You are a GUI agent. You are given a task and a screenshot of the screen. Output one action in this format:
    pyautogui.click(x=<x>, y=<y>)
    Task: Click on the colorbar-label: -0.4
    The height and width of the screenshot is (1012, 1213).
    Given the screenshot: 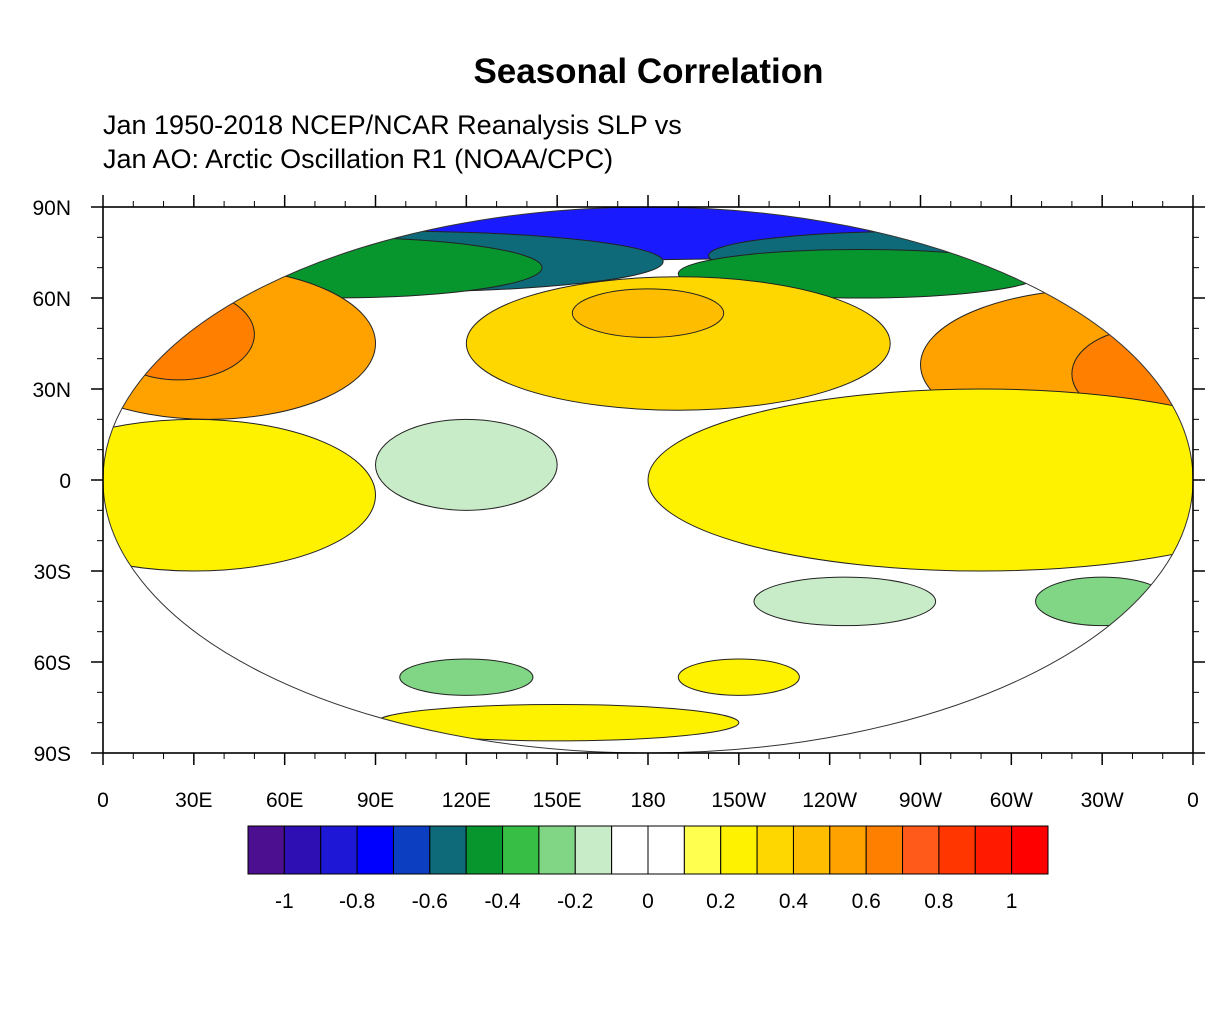 What is the action you would take?
    pyautogui.click(x=502, y=901)
    